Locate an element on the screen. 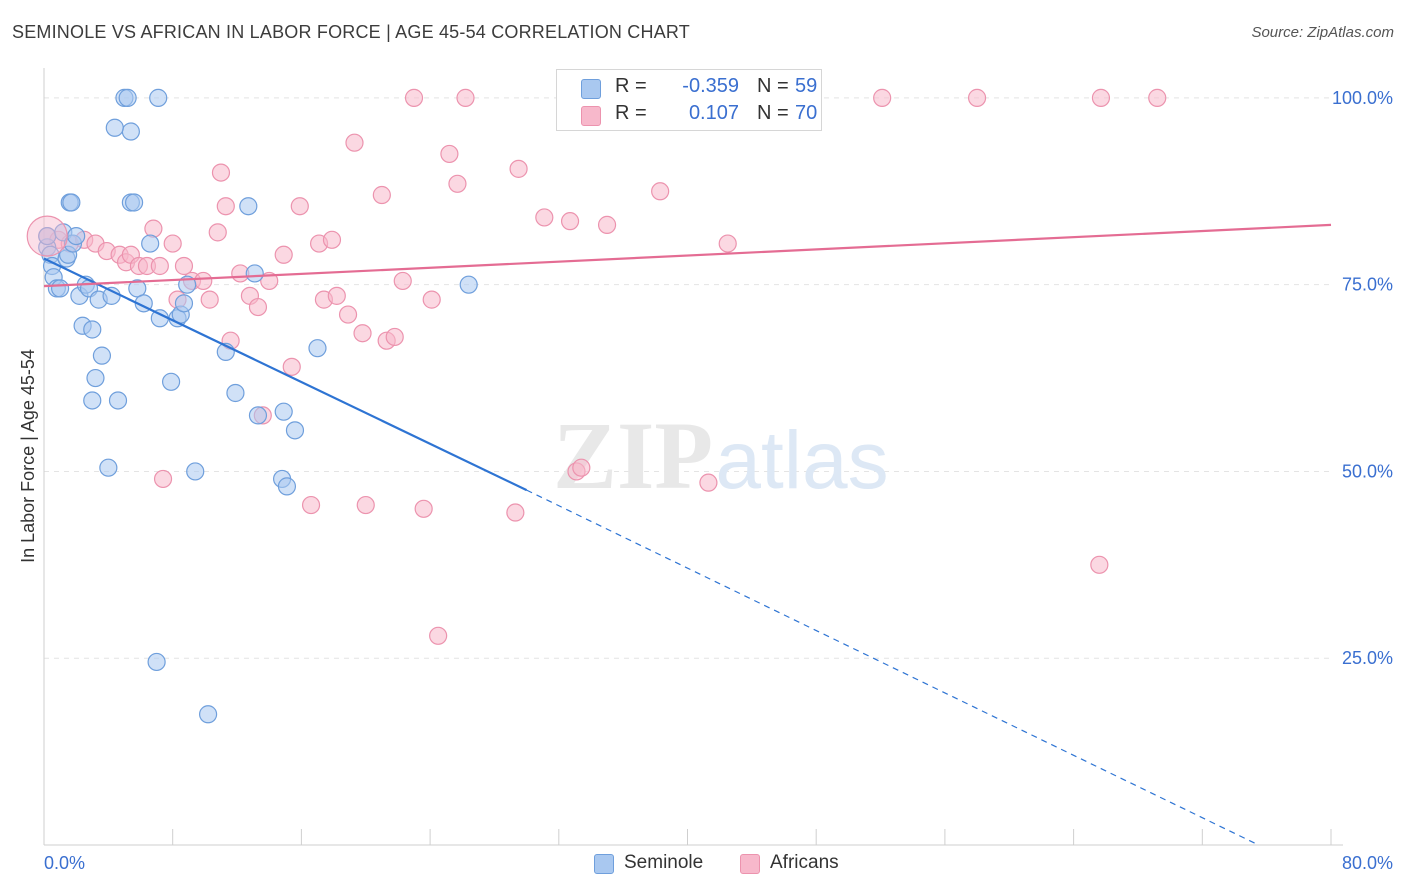  watermark-atlas: atlas is located at coordinates (801, 460).